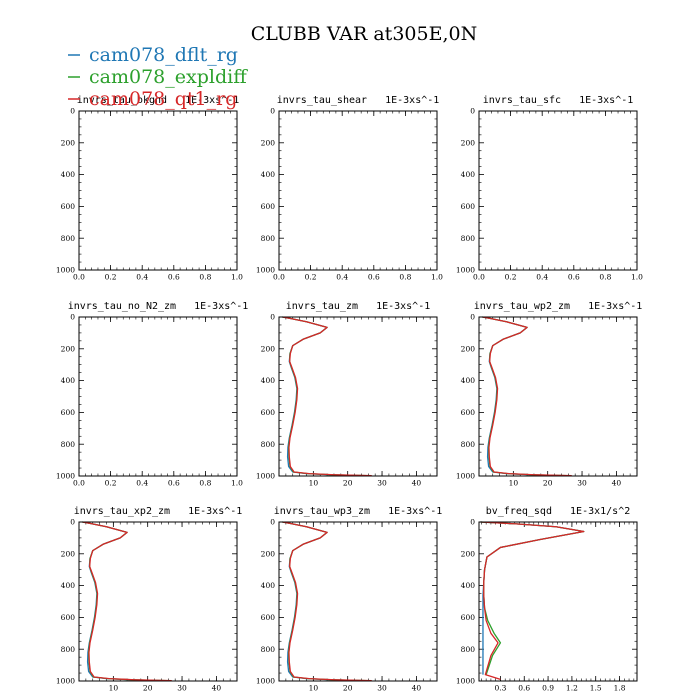 Image resolution: width=700 pixels, height=700 pixels. Describe the element at coordinates (158, 306) in the screenshot. I see `panel-title: invrs_tau_no_N2_zm 1E-3xs^-1` at that location.